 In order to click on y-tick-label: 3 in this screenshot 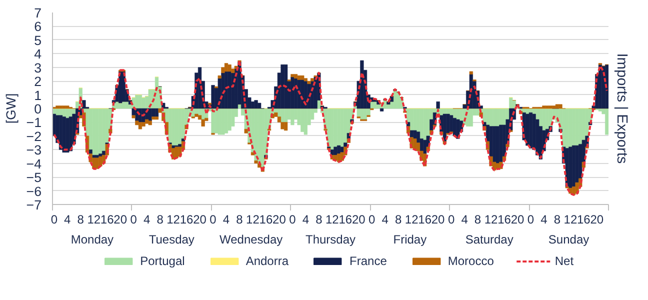, I will do `click(38, 68)`.